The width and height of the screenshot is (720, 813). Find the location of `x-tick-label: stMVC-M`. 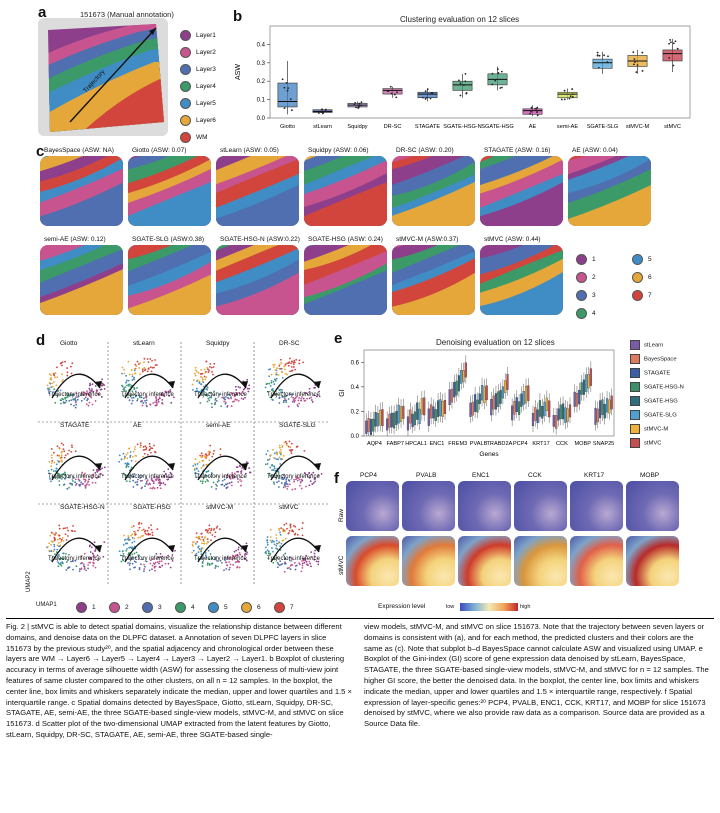

x-tick-label: stMVC-M is located at coordinates (638, 127).